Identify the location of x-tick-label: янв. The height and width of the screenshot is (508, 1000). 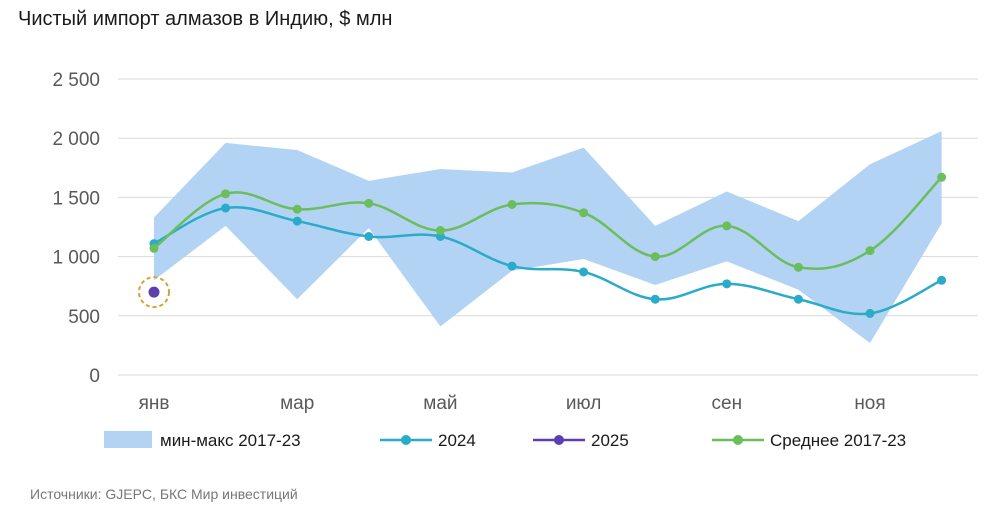
(154, 403).